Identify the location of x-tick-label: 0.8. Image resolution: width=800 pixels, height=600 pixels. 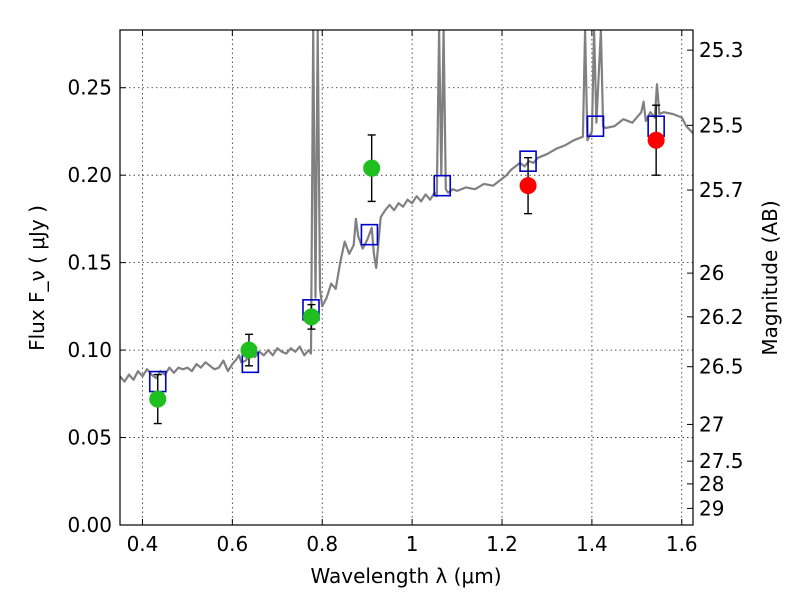
(322, 544).